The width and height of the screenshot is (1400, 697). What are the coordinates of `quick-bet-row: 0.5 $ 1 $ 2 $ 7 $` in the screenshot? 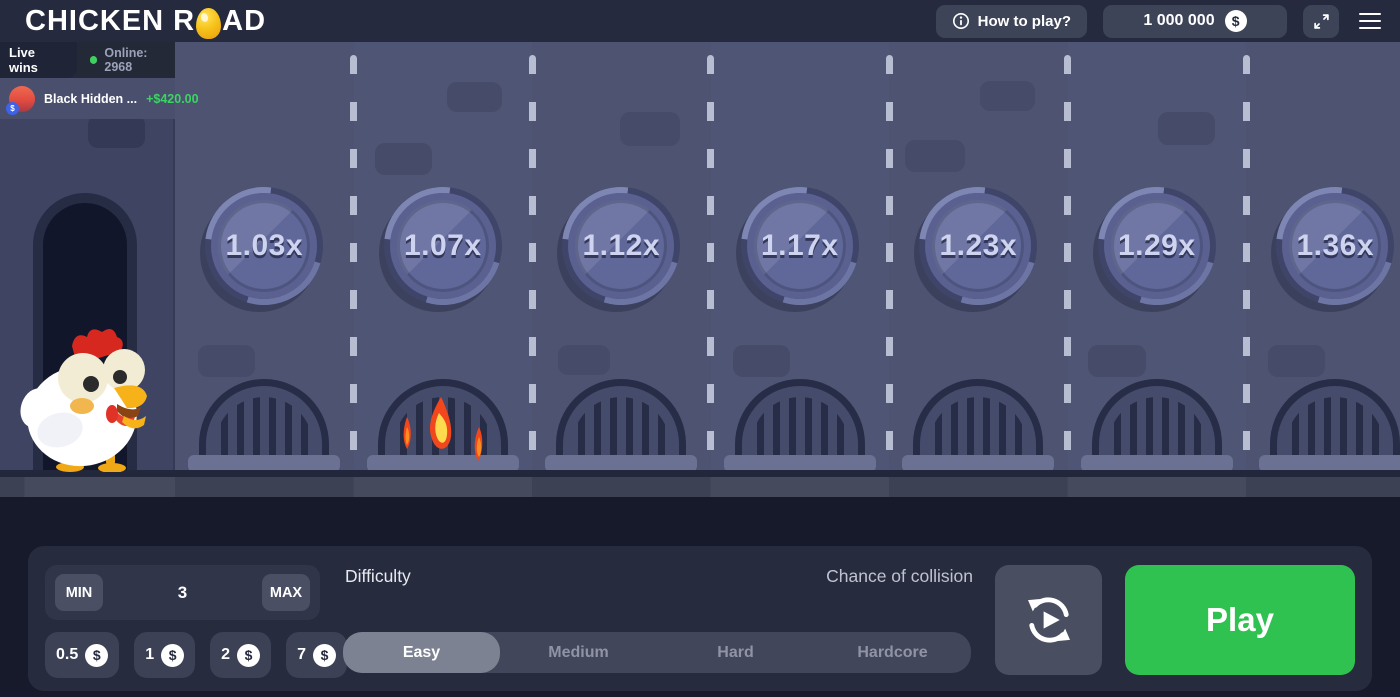 It's located at (196, 655).